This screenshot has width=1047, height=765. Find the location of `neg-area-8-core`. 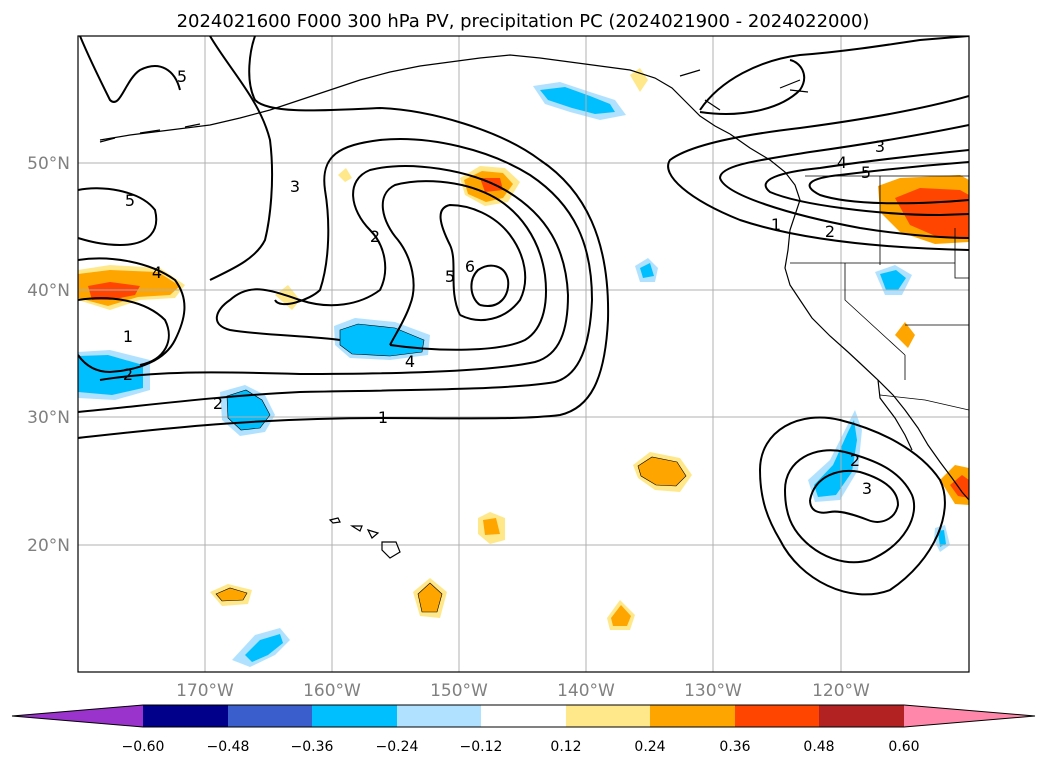

neg-area-8-core is located at coordinates (942, 538).